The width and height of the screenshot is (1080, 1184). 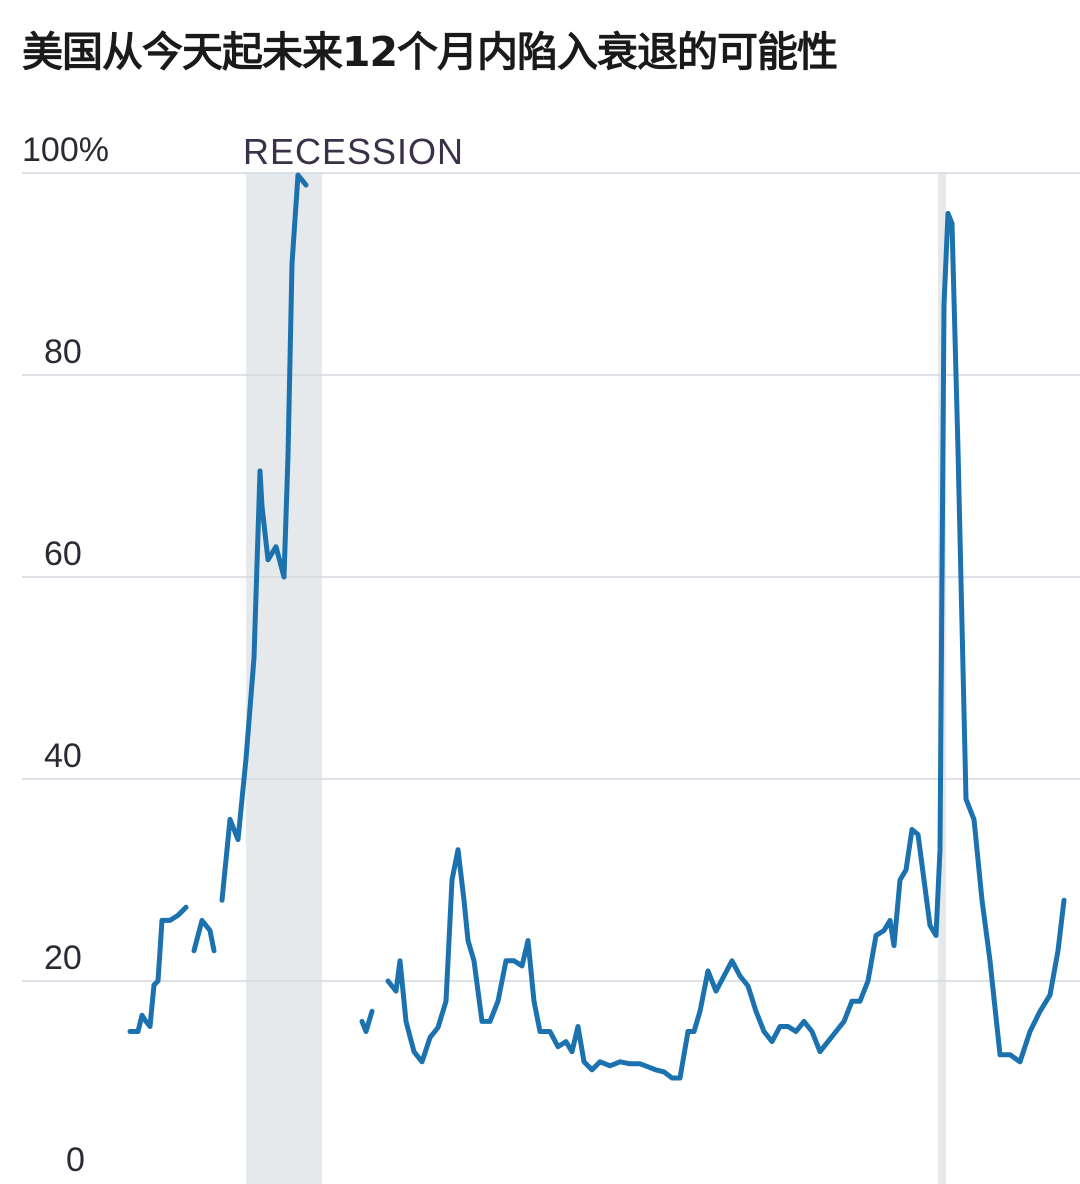 I want to click on chart-title: 美国从今天起未来12个月内陷入衰退的可能性, so click(x=430, y=52).